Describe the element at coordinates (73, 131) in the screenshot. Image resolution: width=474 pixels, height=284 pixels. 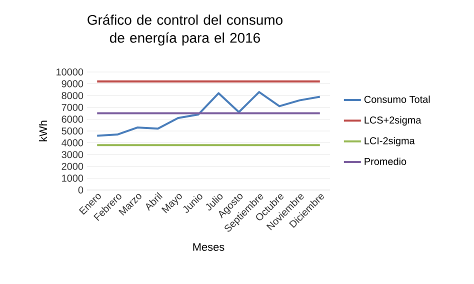
I see `y-tick-label: 5000` at that location.